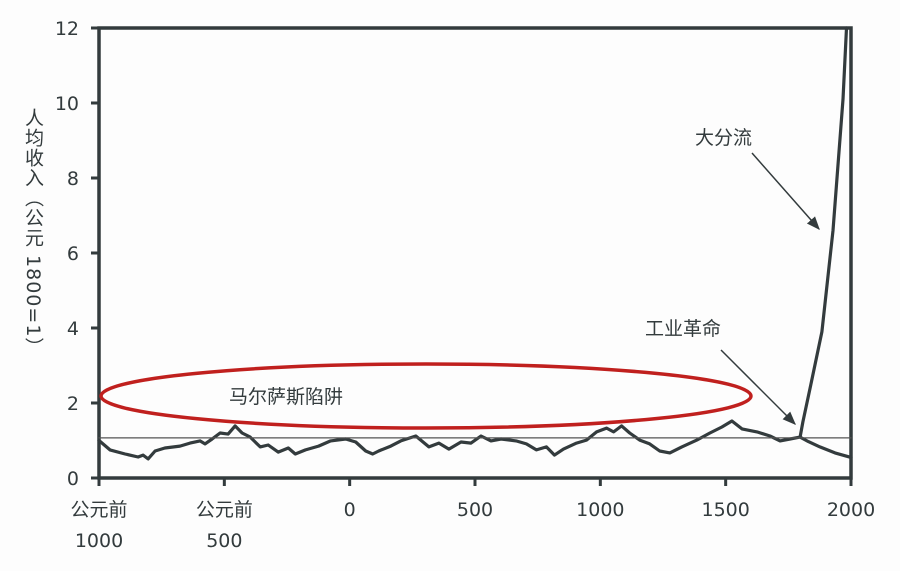  What do you see at coordinates (426, 396) in the screenshot?
I see `malthus-trap-ellipse` at bounding box center [426, 396].